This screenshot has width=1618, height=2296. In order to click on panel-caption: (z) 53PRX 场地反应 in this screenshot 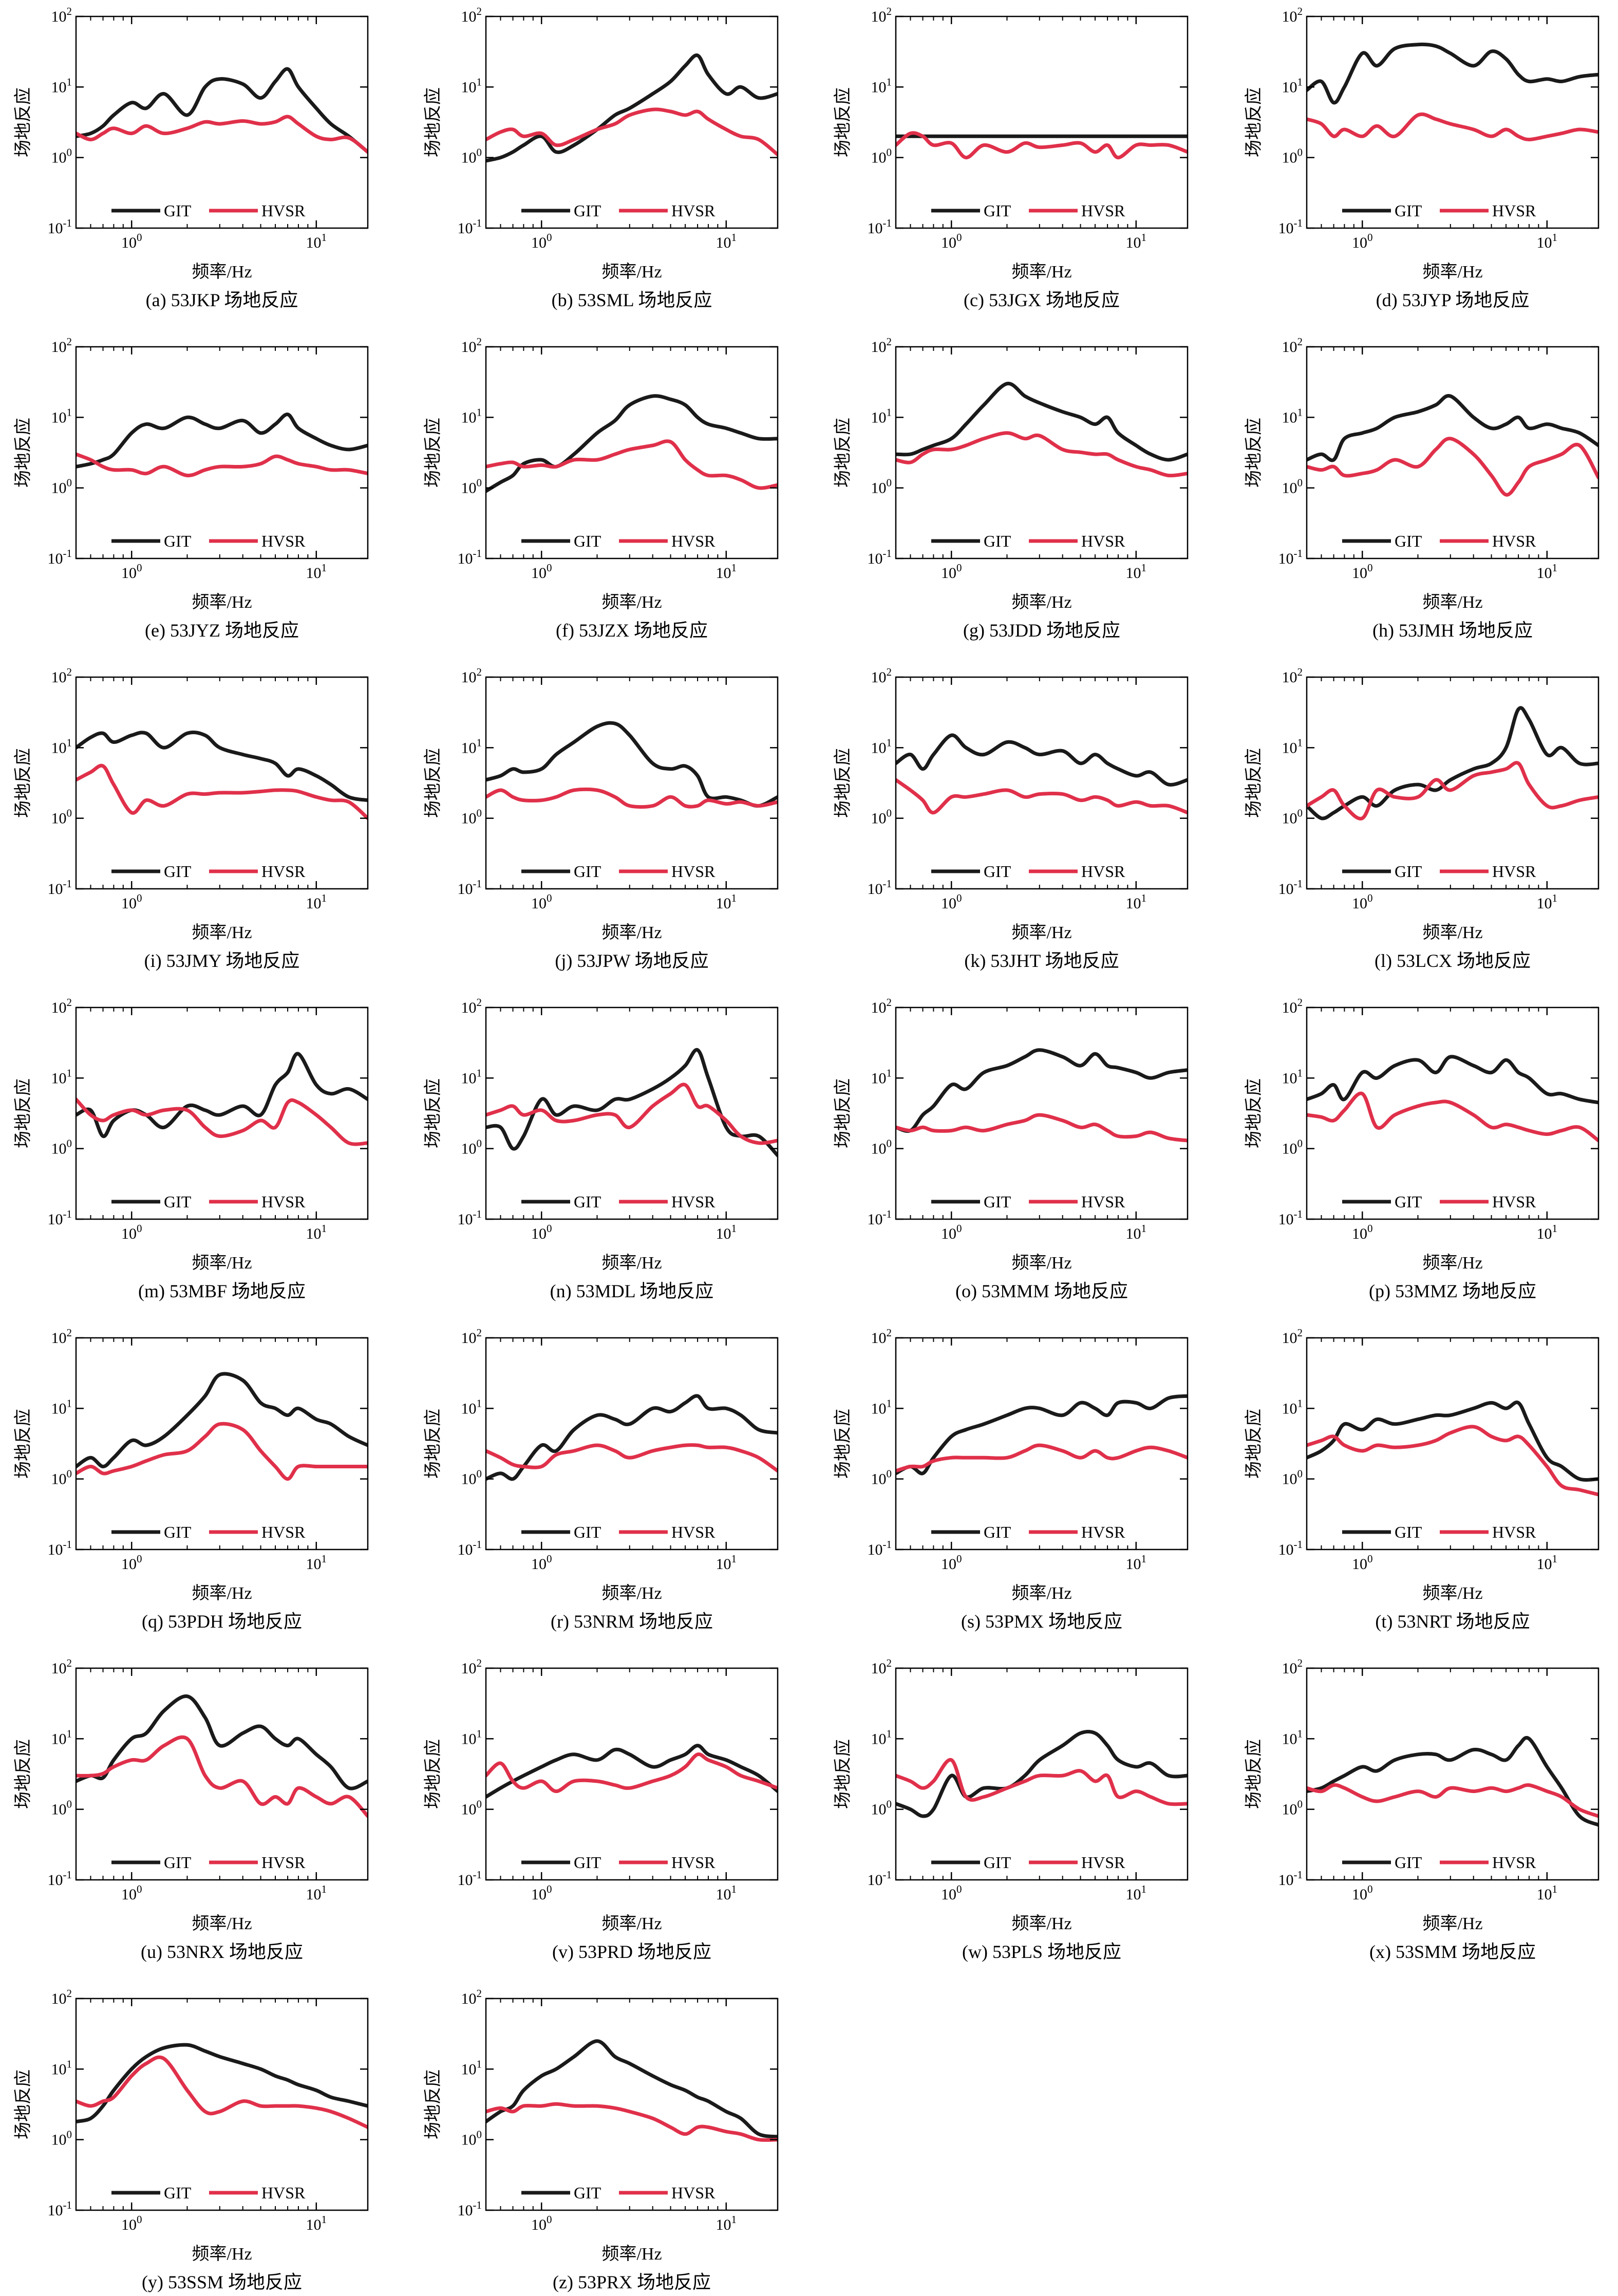, I will do `click(632, 2282)`.